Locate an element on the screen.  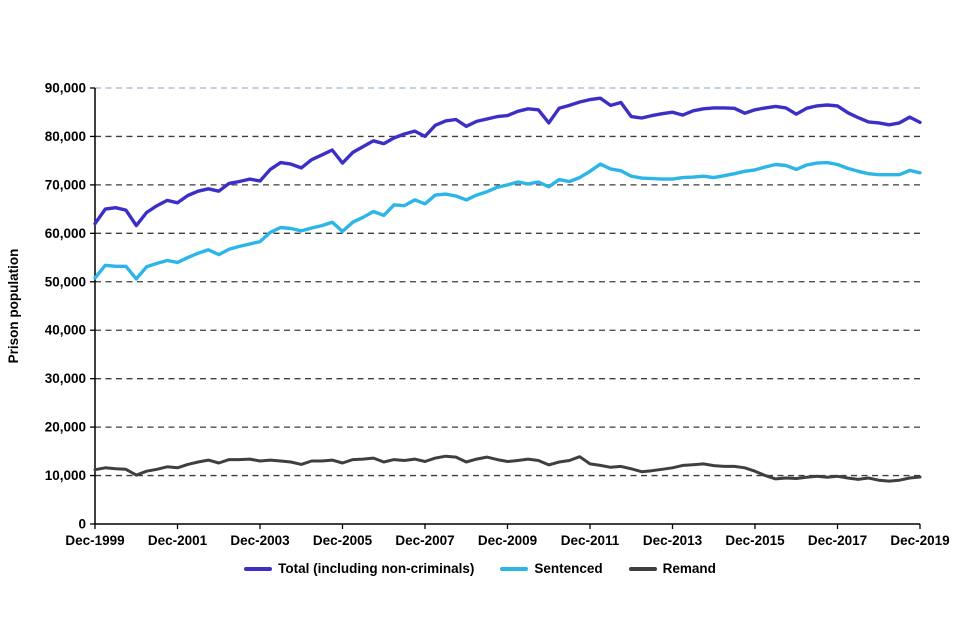
y-tick-label: 40,000 is located at coordinates (65, 330).